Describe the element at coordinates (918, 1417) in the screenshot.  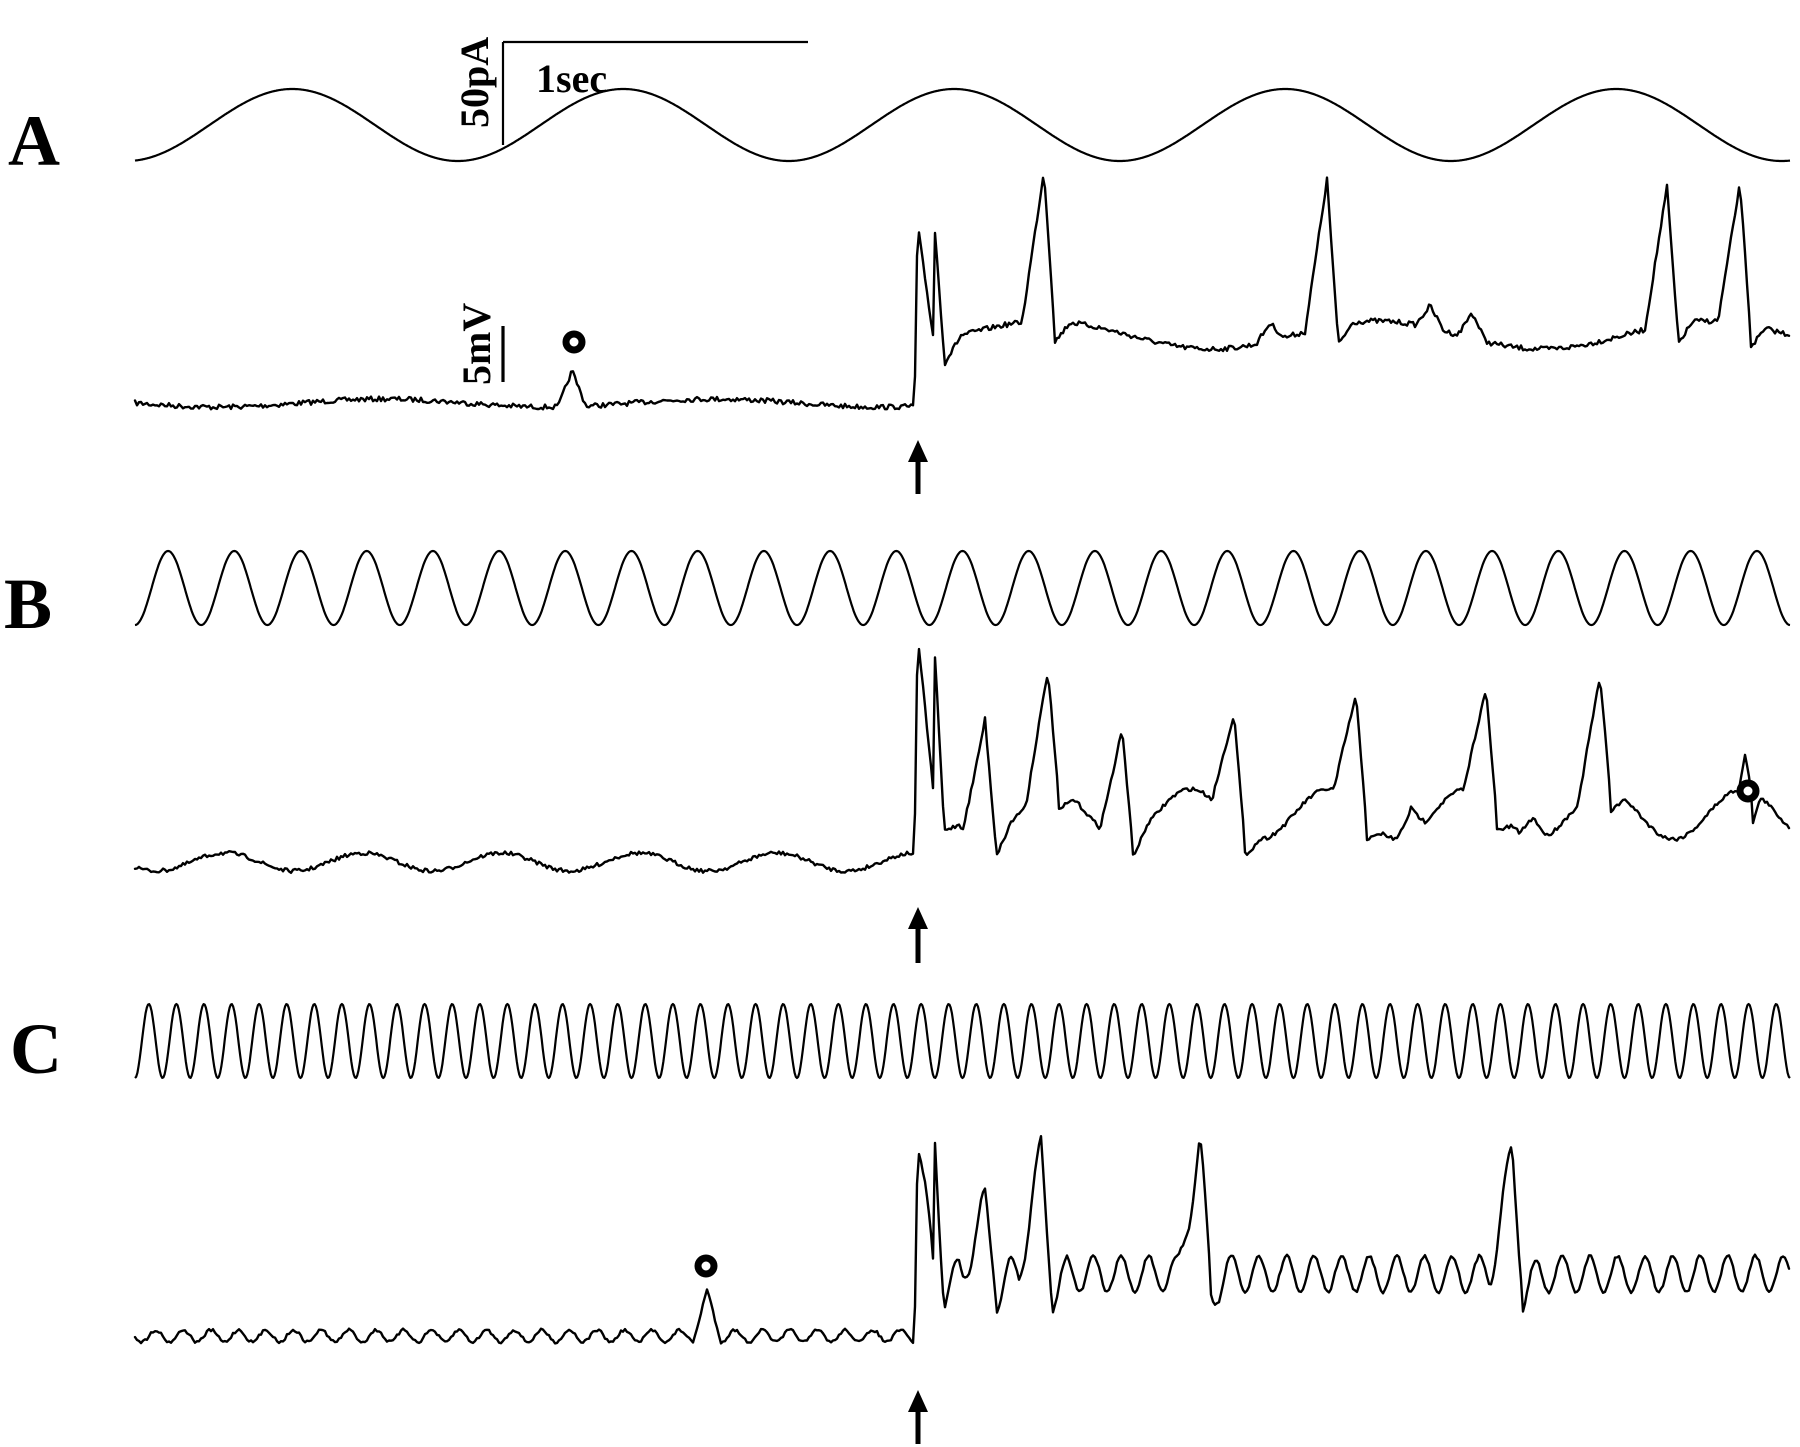
I see `stimulus-onset-arrow-c` at that location.